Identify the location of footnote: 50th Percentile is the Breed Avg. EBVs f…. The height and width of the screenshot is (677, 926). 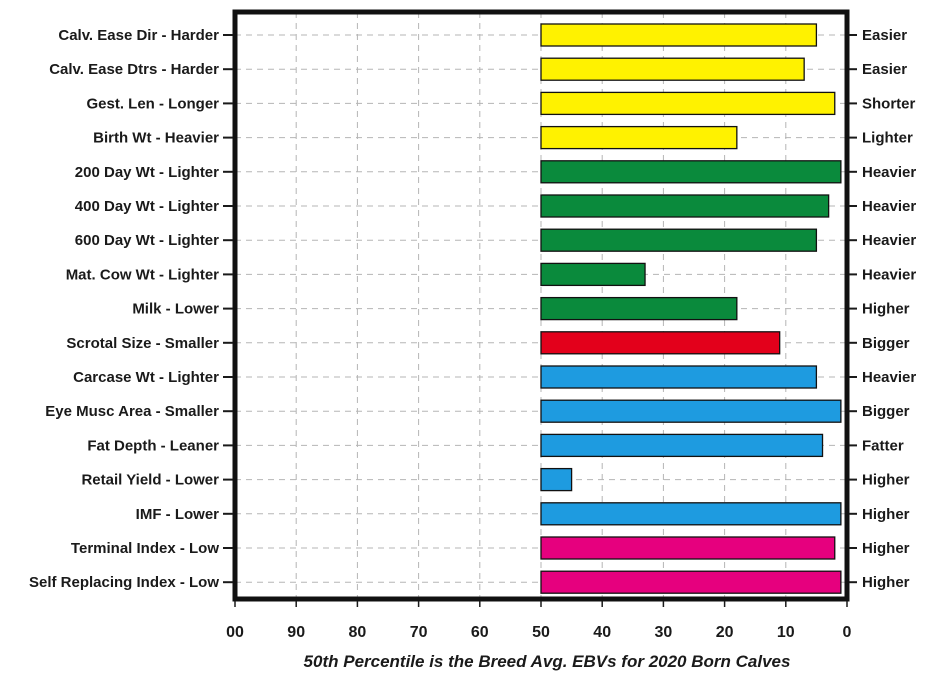
(547, 661).